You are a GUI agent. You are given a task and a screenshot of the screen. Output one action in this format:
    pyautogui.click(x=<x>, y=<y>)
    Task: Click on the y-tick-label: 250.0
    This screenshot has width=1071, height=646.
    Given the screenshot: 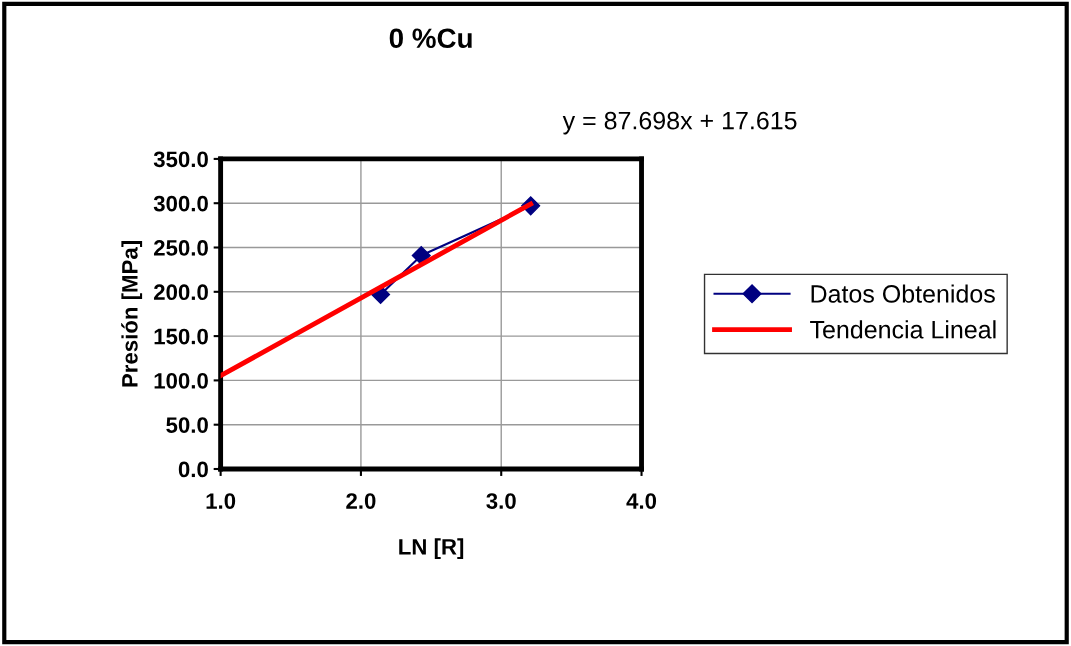 What is the action you would take?
    pyautogui.click(x=180, y=248)
    